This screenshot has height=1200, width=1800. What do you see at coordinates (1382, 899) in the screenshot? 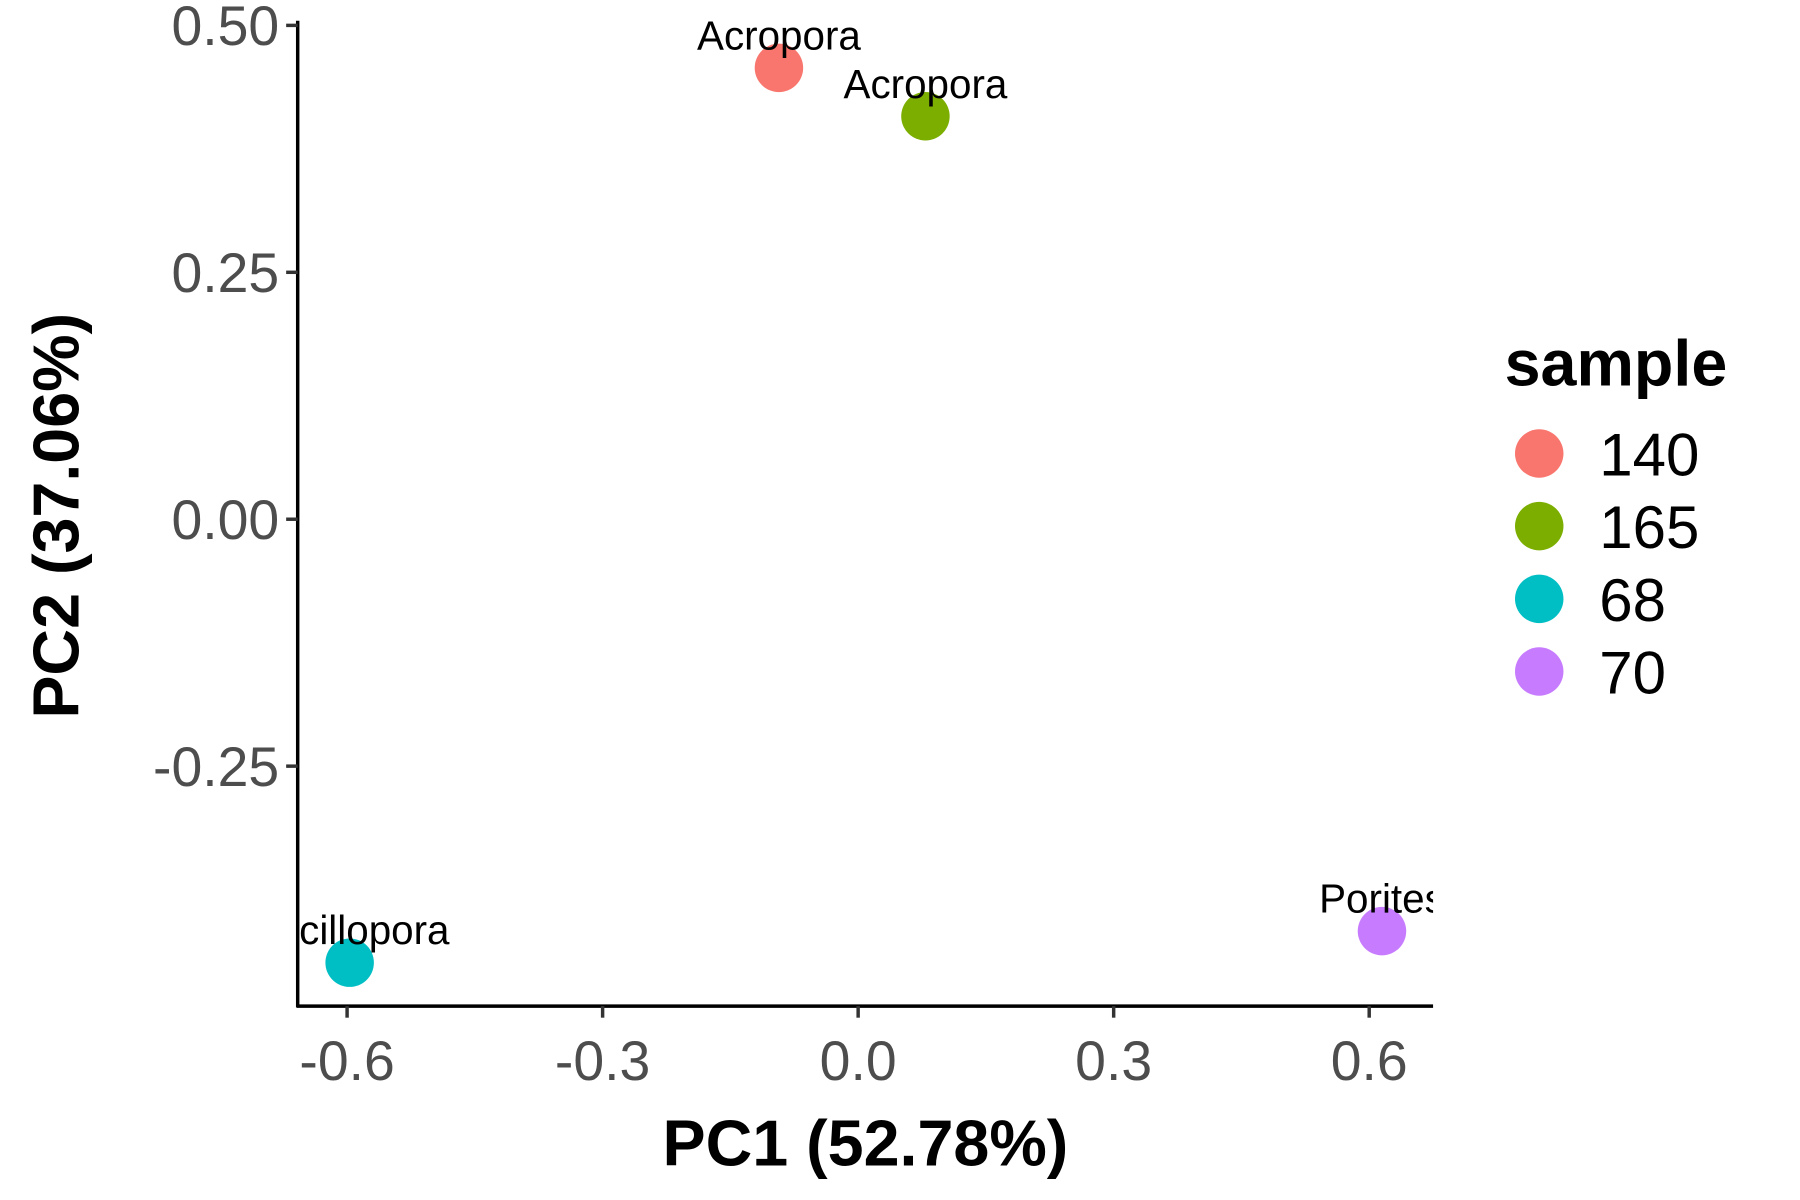
I see `point-label: Porites` at bounding box center [1382, 899].